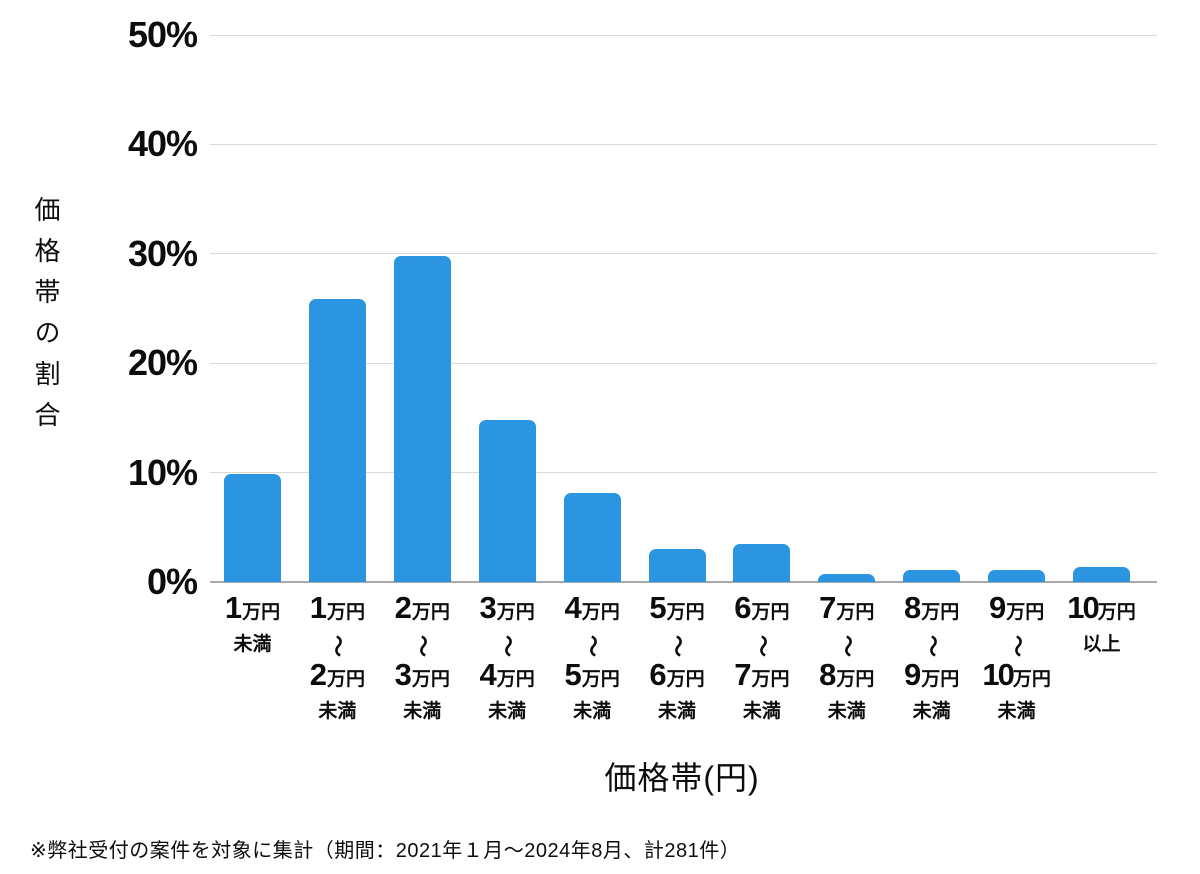  What do you see at coordinates (162, 253) in the screenshot?
I see `y-tick-label: 30%` at bounding box center [162, 253].